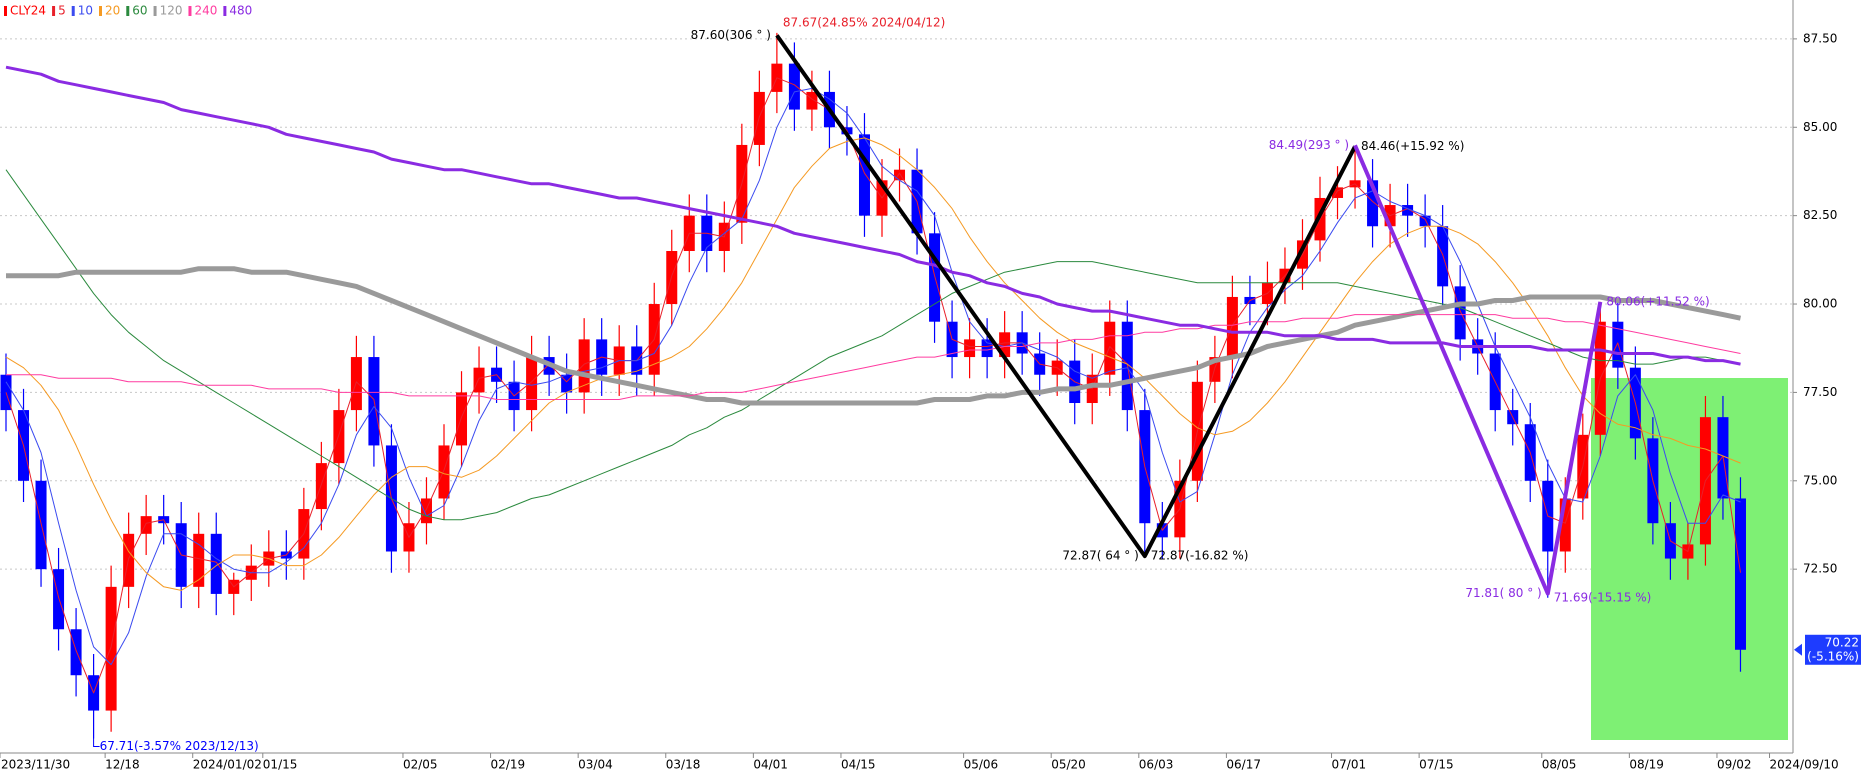 This screenshot has width=1863, height=774. What do you see at coordinates (35, 765) in the screenshot?
I see `x-tick-label: 2023/11/30` at bounding box center [35, 765].